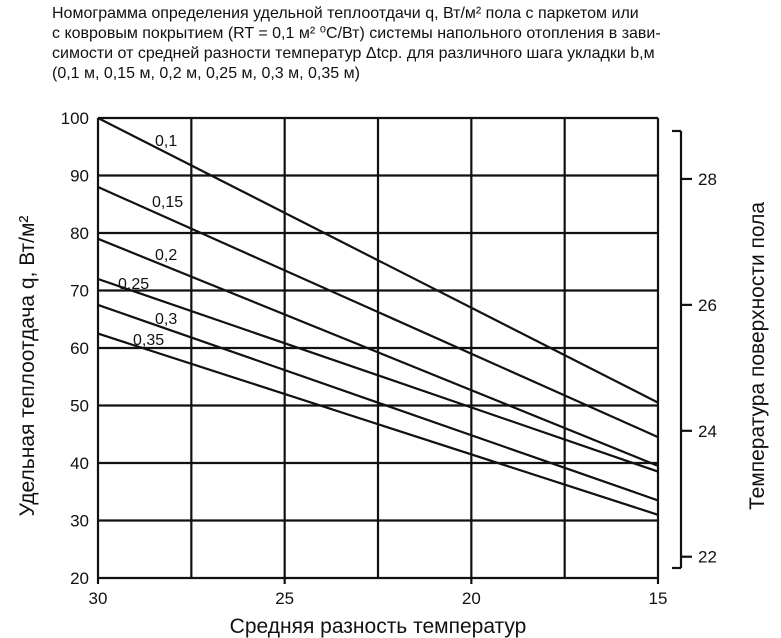 The image size is (781, 638). I want to click on x-tick-label-1: 25, so click(284, 598).